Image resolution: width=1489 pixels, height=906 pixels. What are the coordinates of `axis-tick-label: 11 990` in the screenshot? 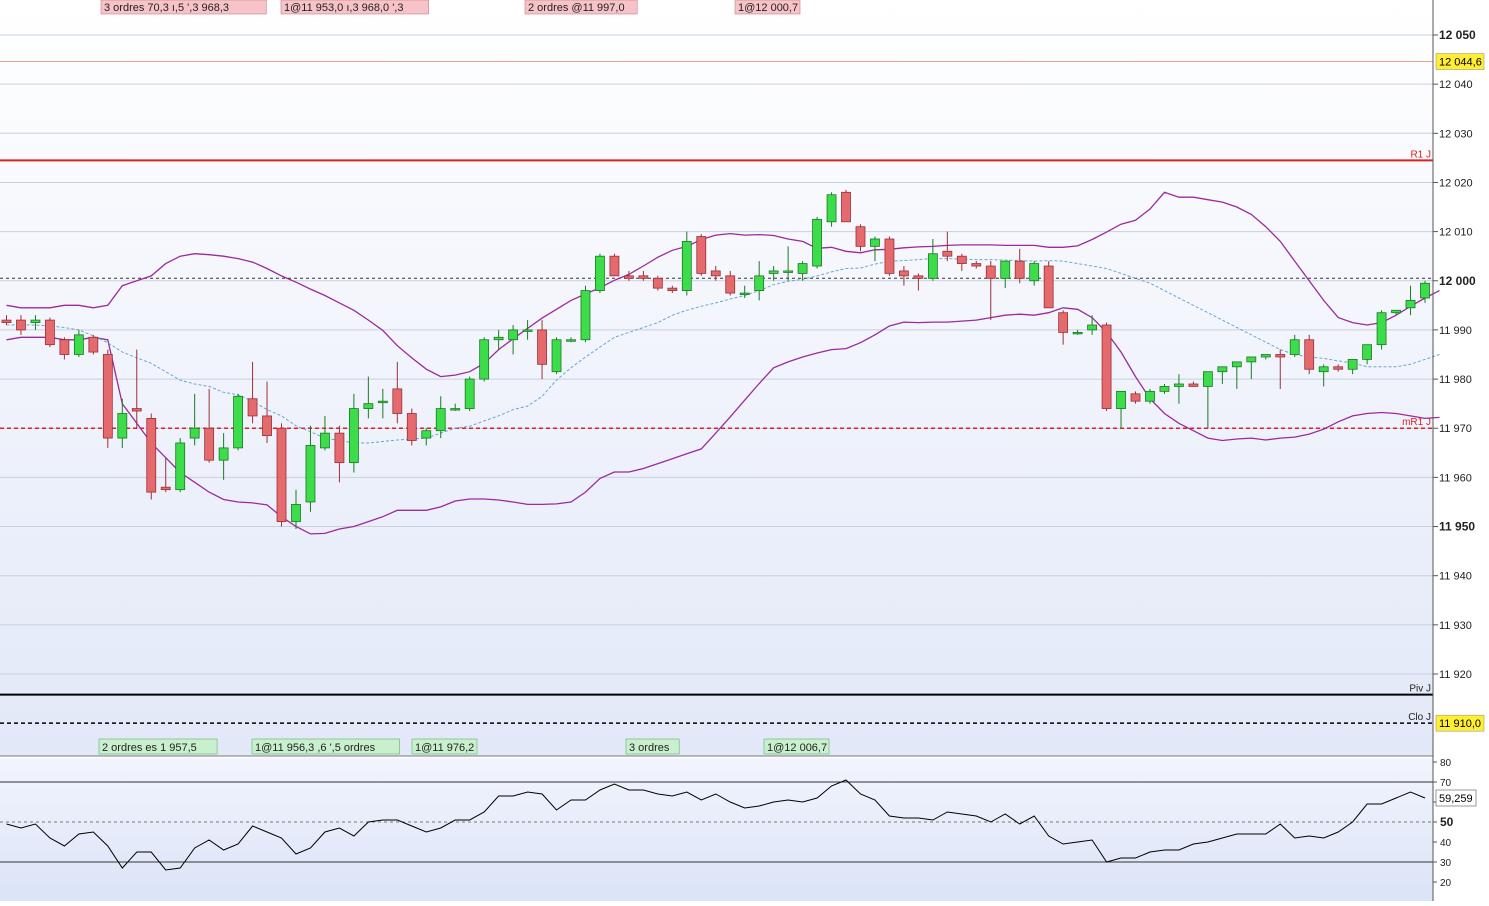 It's located at (1455, 331).